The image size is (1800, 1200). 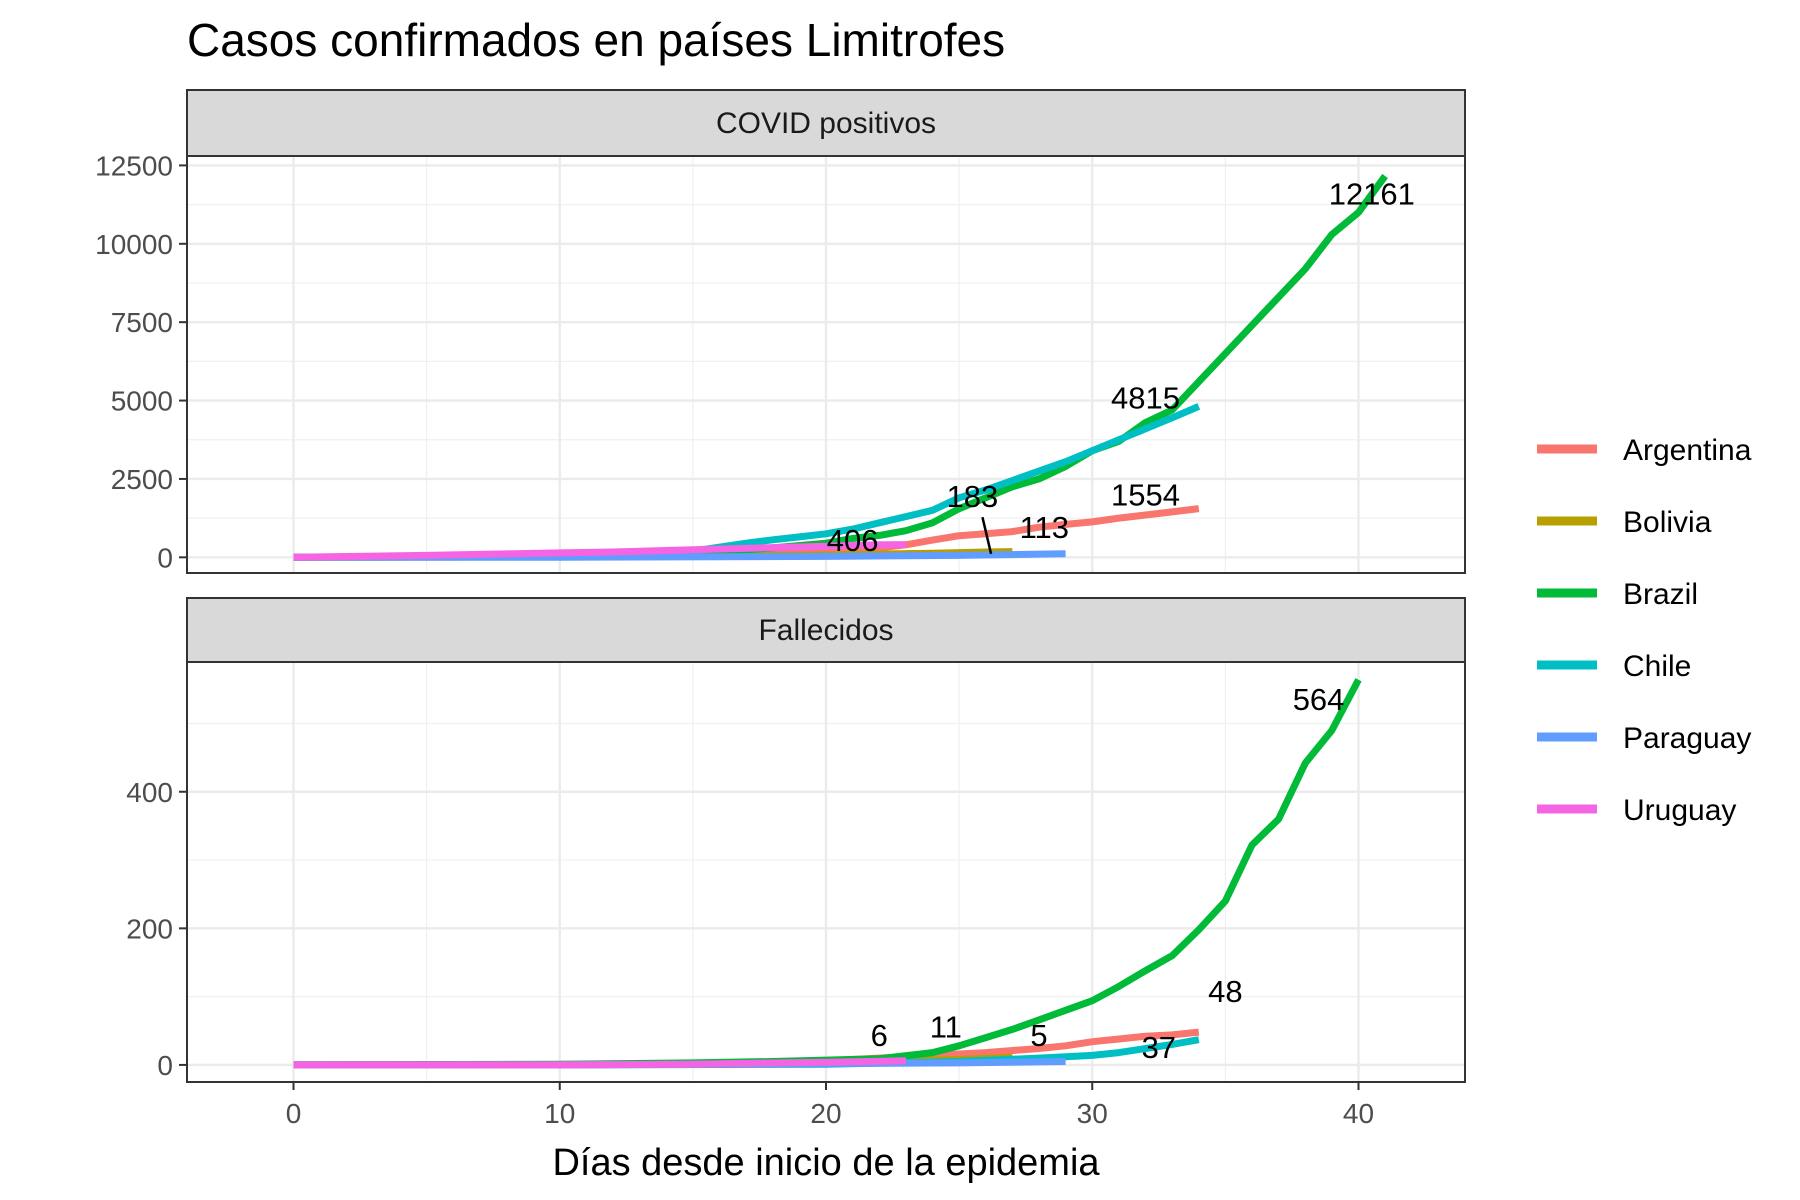 I want to click on facet-strip-label-fallecidos: Fallecidos, so click(x=825, y=630).